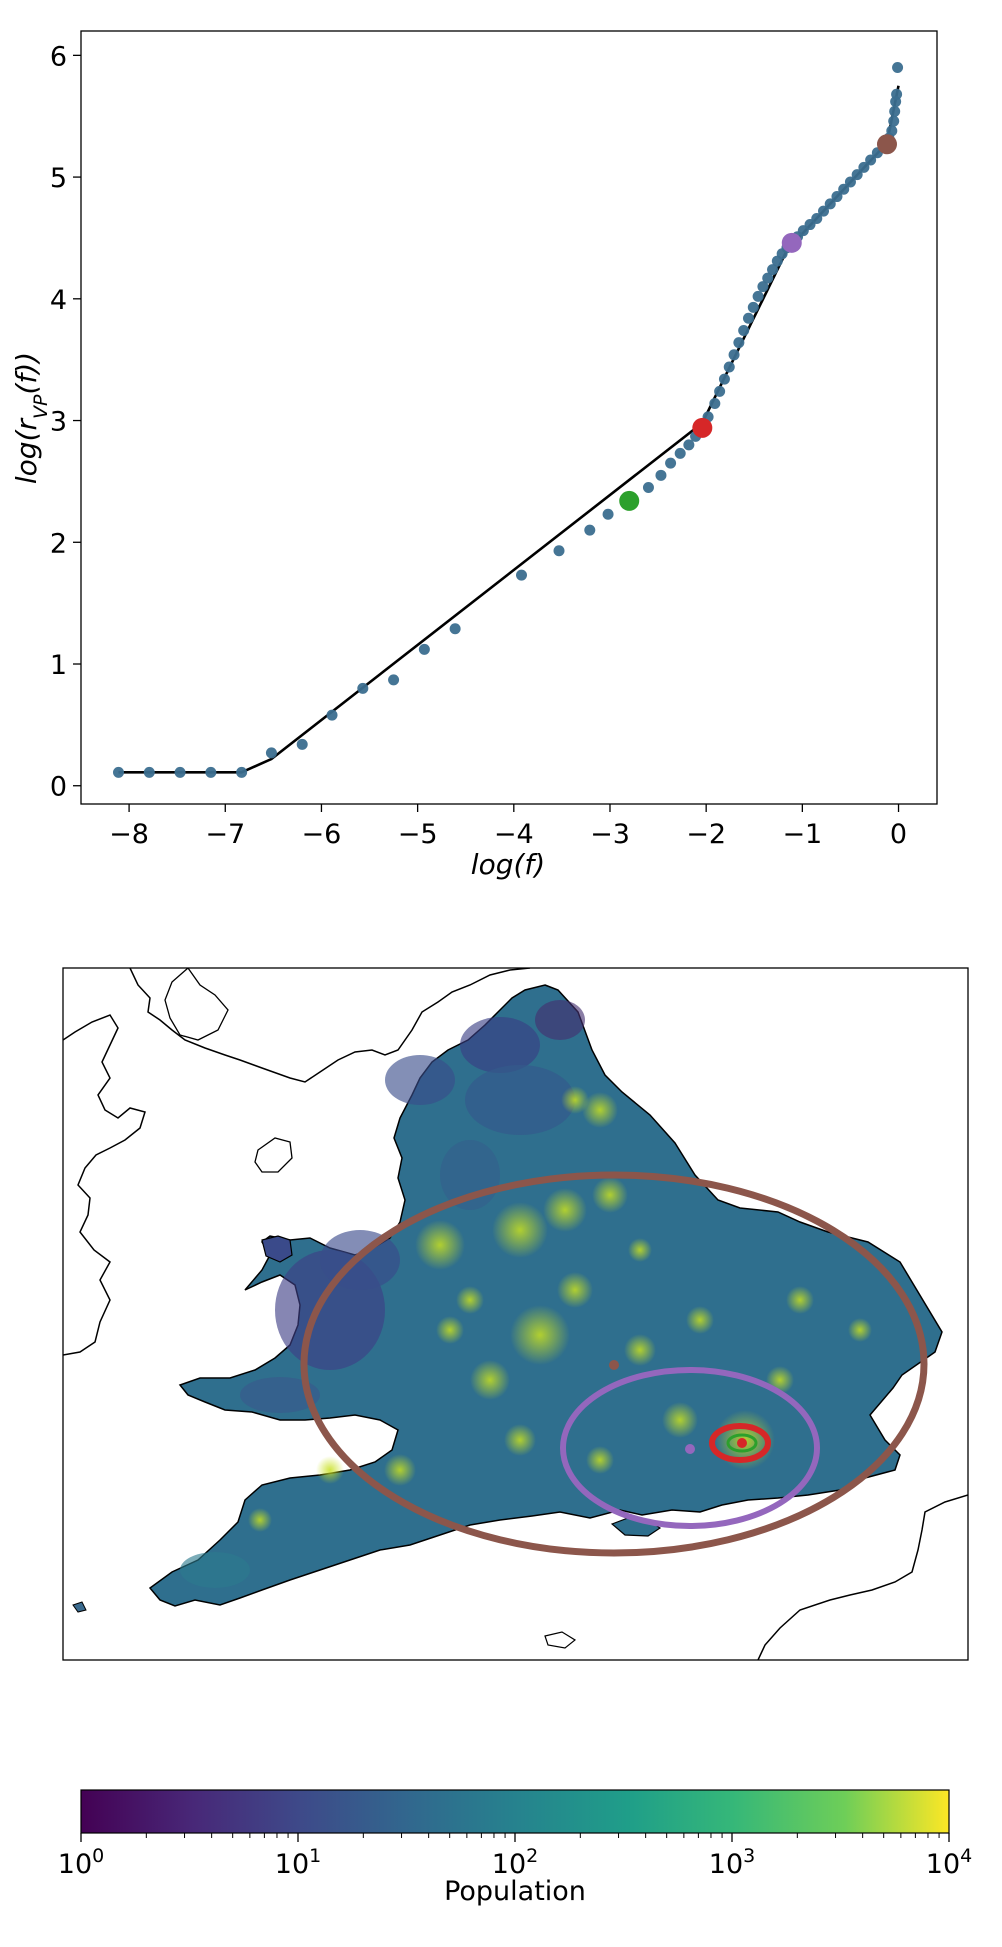  Describe the element at coordinates (610, 834) in the screenshot. I see `x-tick-label: −3` at that location.